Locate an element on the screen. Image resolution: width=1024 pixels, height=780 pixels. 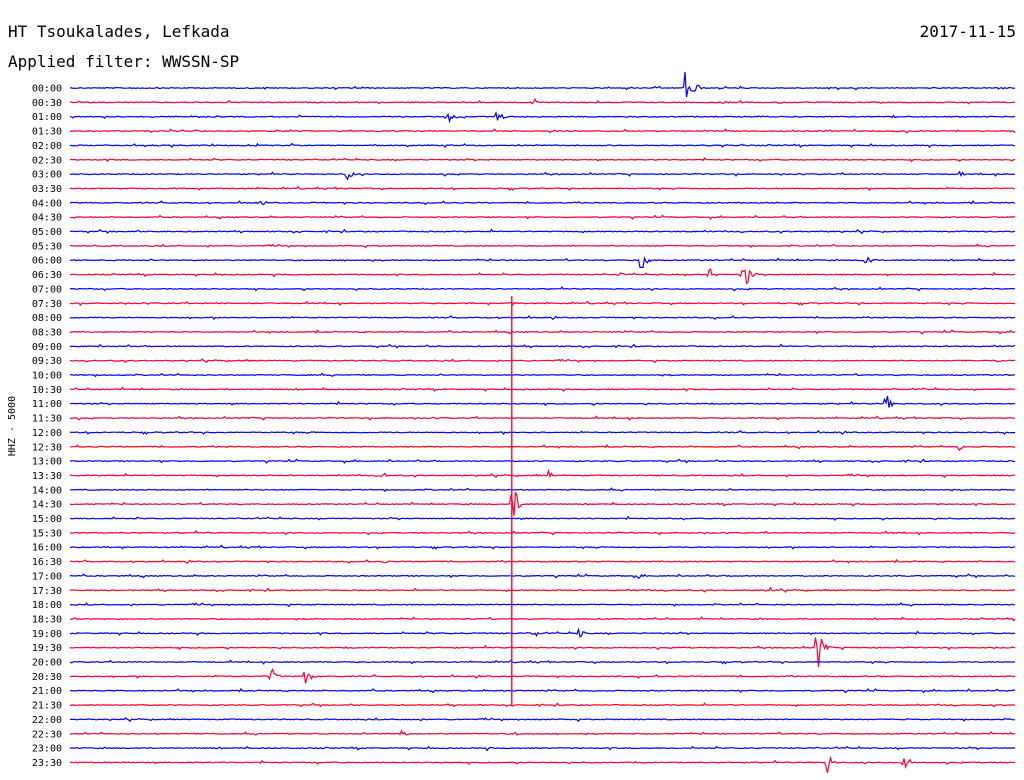
time-label: 02:00 is located at coordinates (47, 146).